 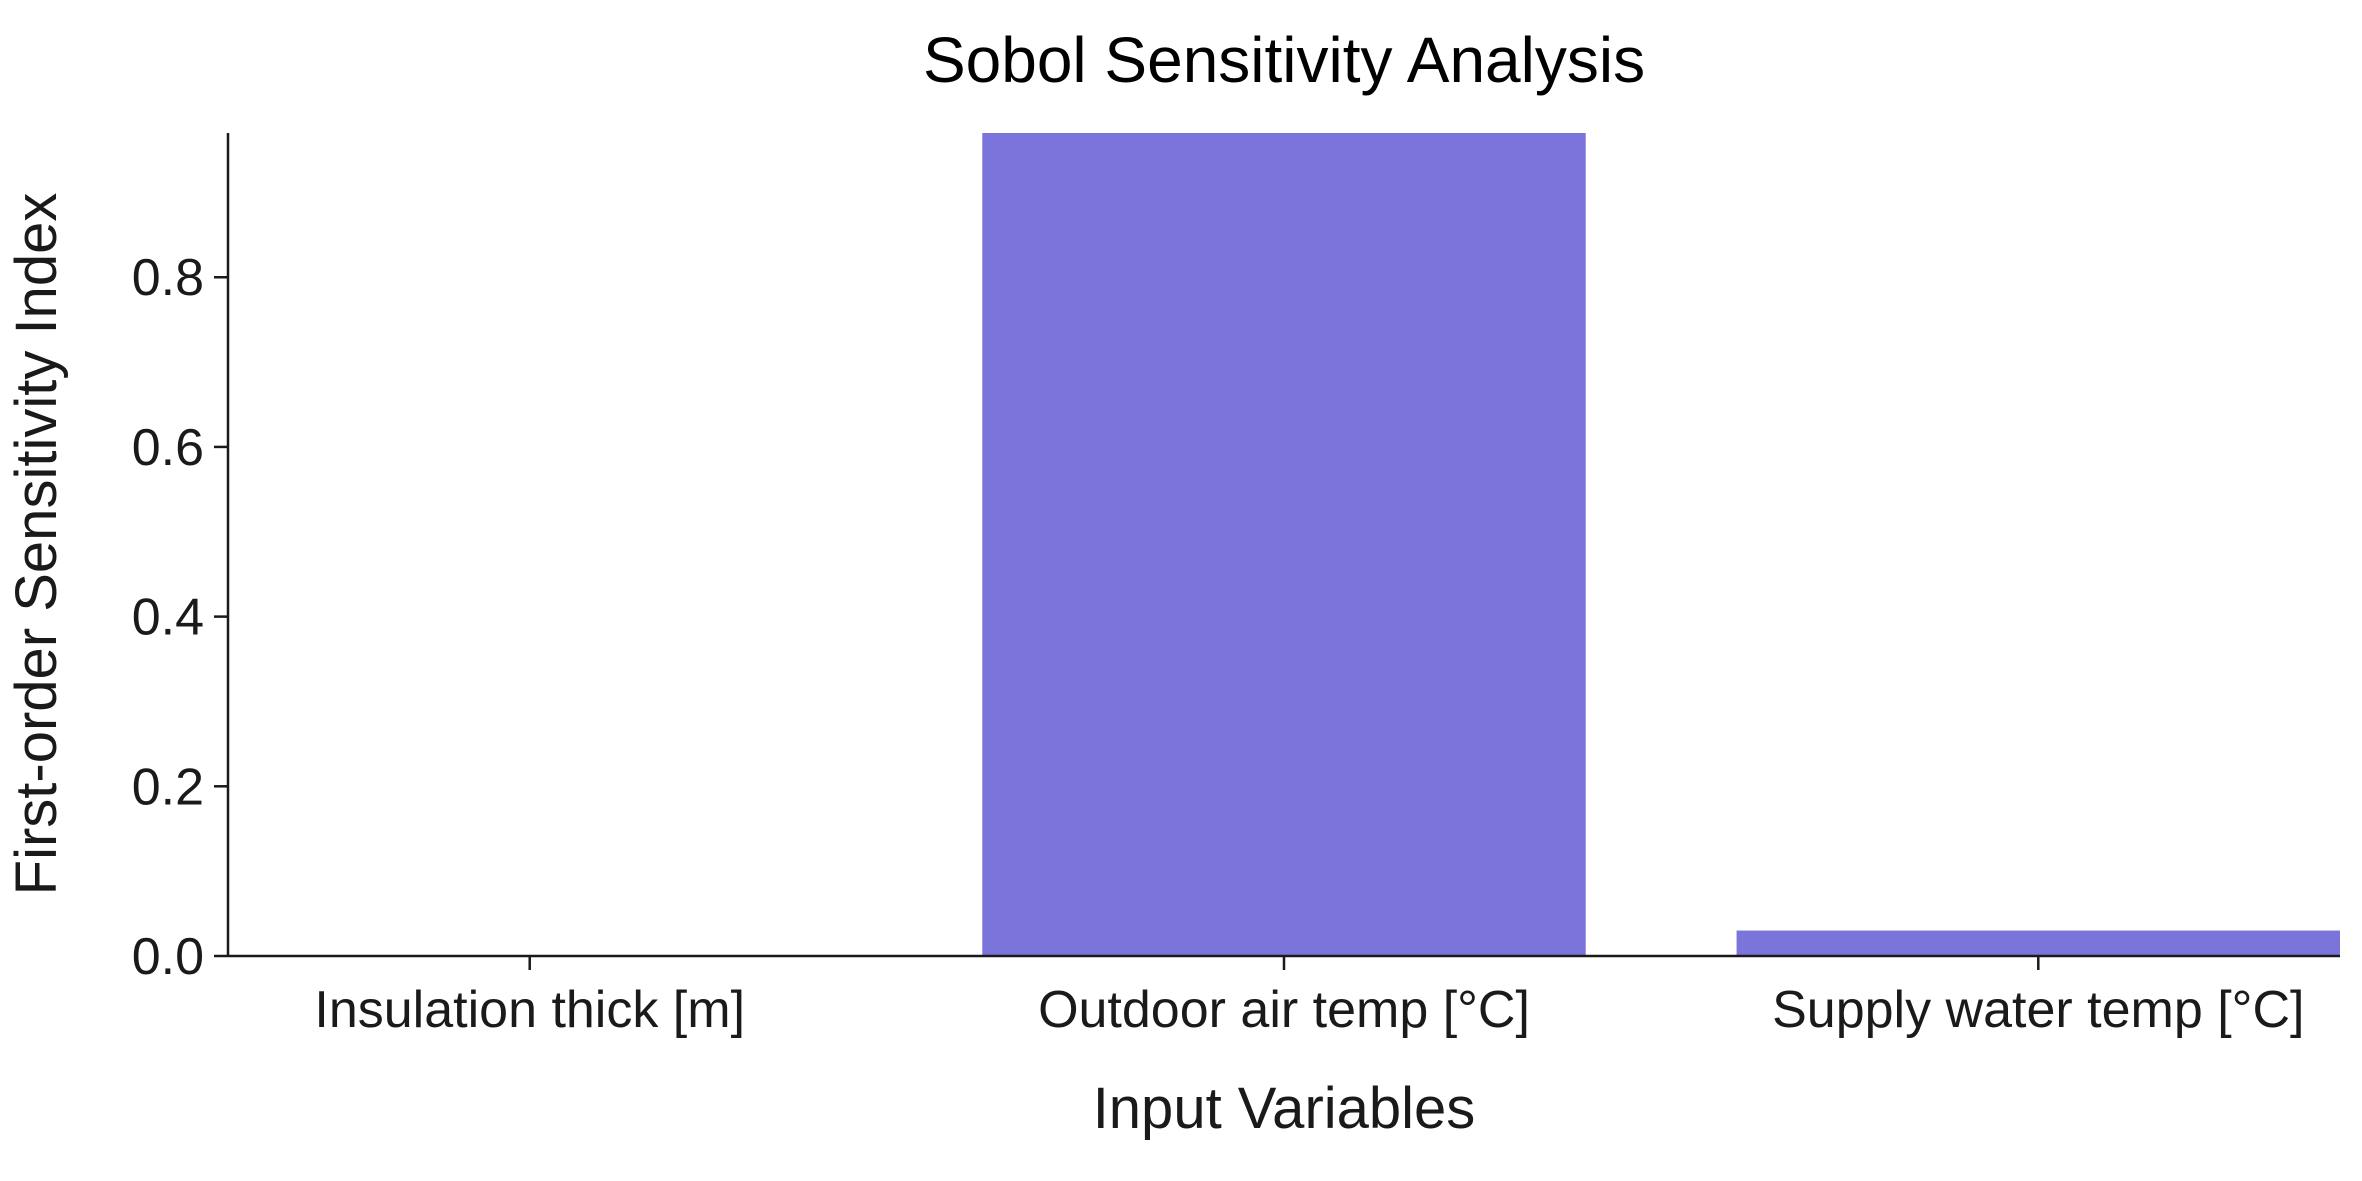 I want to click on x-tick-label: Supply water temp [°C], so click(x=2038, y=1010).